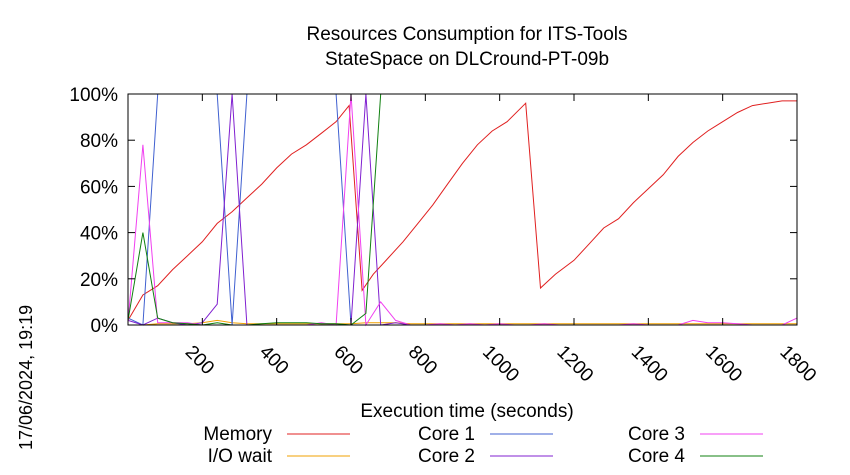  What do you see at coordinates (466, 411) in the screenshot?
I see `x-axis-label: Execution time (seconds)` at bounding box center [466, 411].